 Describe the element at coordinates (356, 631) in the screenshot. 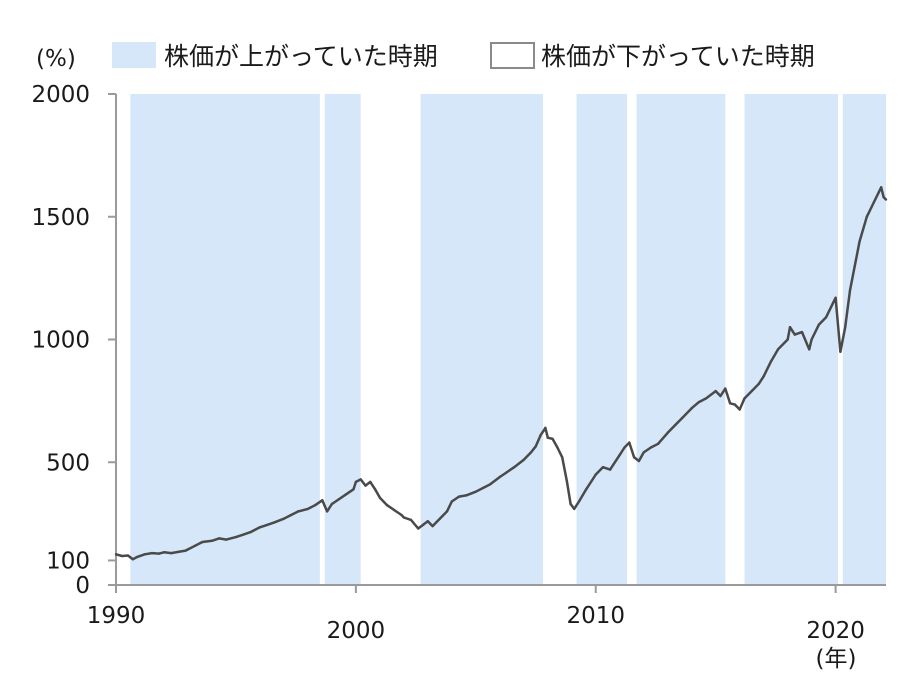

I see `x-tick-label-2000: 2000` at that location.